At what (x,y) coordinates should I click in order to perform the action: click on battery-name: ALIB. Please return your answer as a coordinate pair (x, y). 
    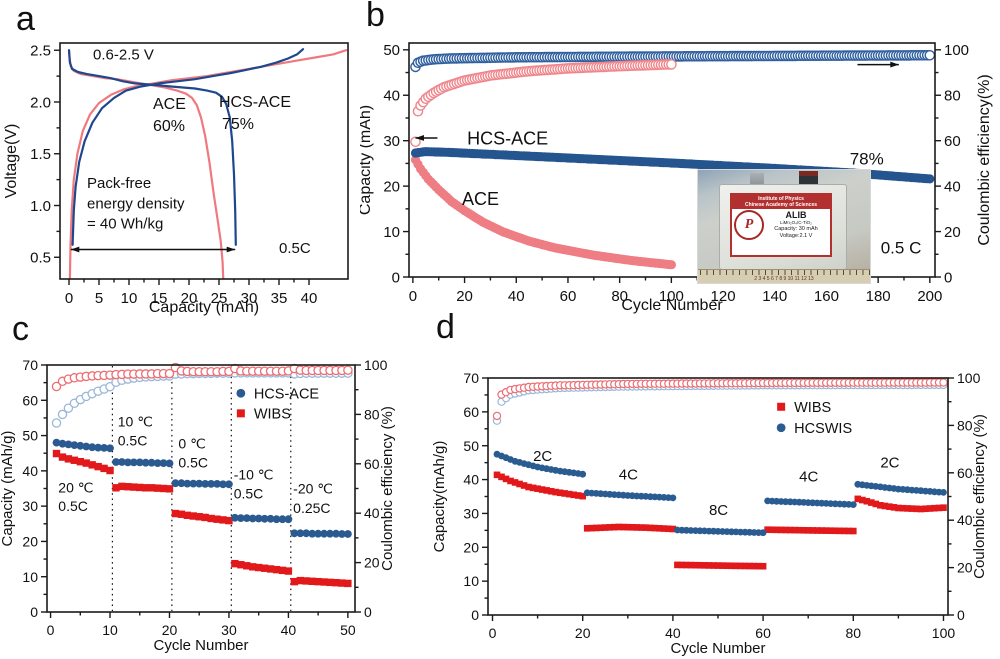
    Looking at the image, I should click on (796, 215).